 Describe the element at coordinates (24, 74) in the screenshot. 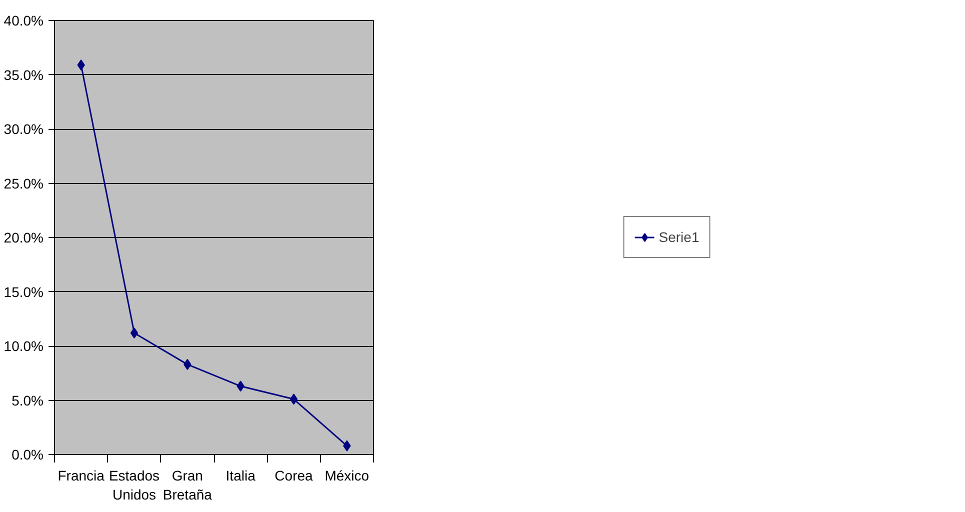

I see `y-tick-label: 35.0%` at that location.